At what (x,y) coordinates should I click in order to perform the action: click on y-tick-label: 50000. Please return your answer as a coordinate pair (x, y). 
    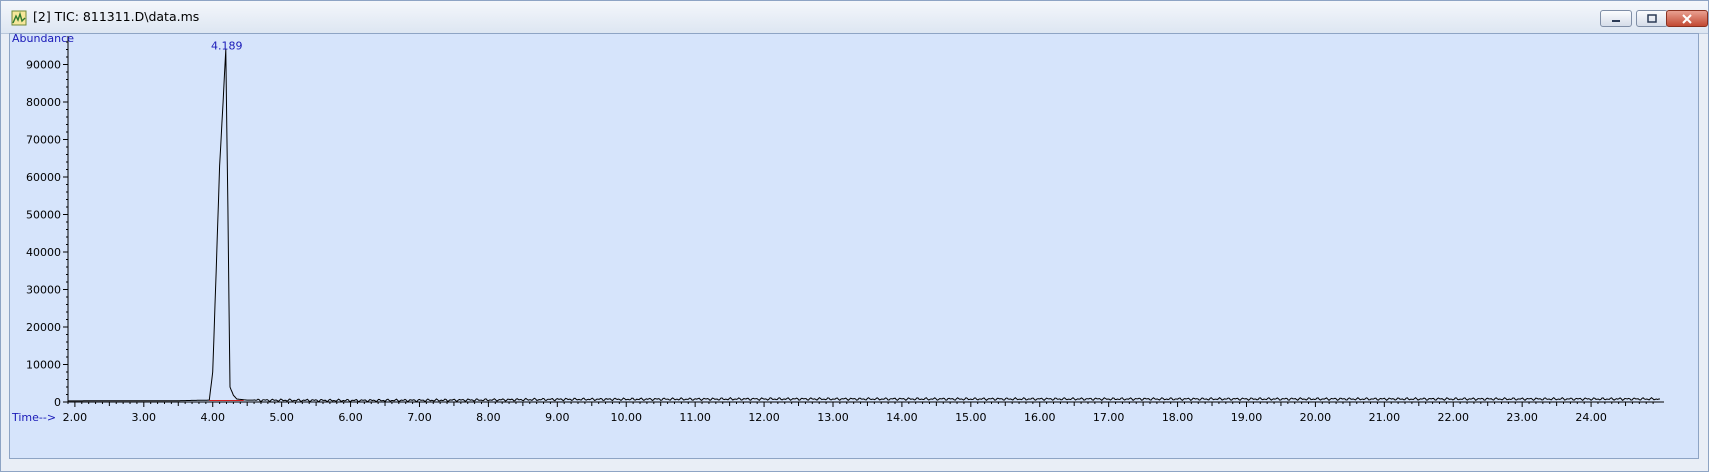
    Looking at the image, I should click on (43, 215).